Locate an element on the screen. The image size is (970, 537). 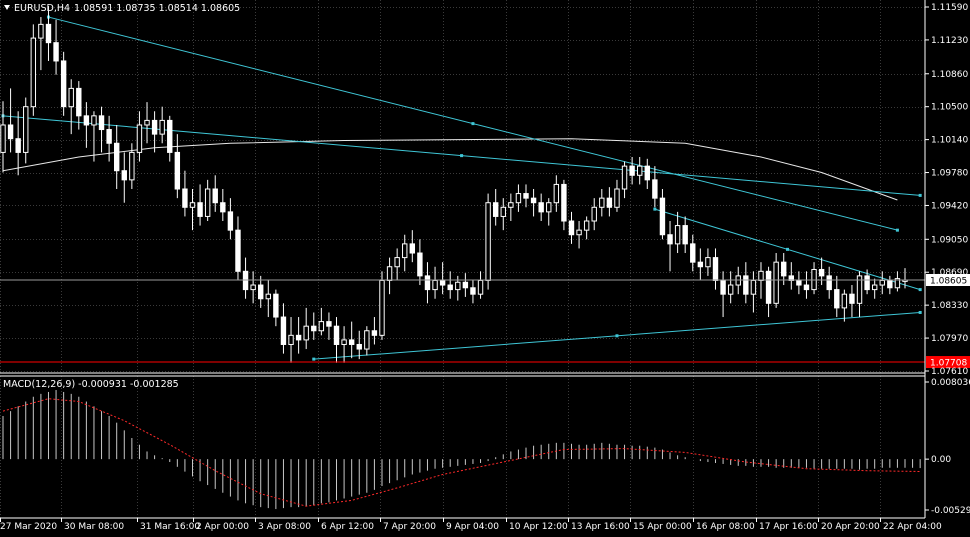
time-tick-label: 16 Apr 08:00 is located at coordinates (725, 527).